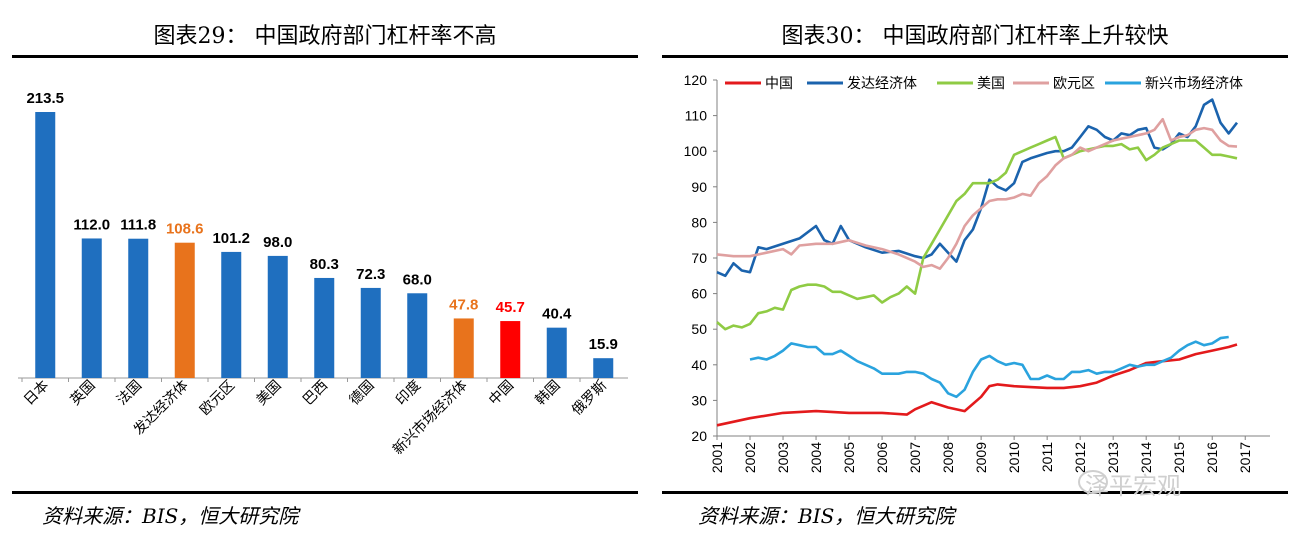 Image resolution: width=1300 pixels, height=540 pixels. What do you see at coordinates (1146, 457) in the screenshot?
I see `x-tick-label: 2014` at bounding box center [1146, 457].